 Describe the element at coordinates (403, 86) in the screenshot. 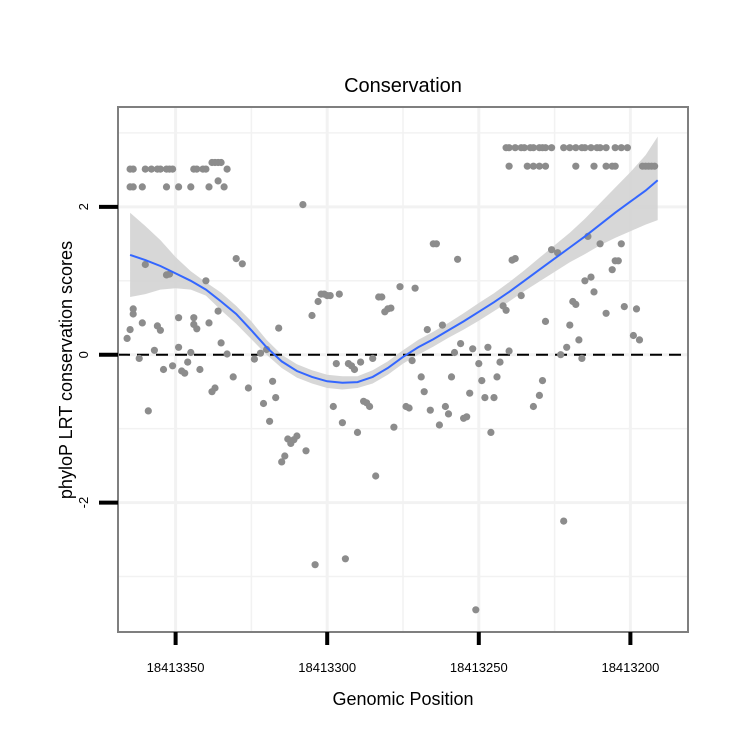

I see `chart-title: Conservation` at that location.